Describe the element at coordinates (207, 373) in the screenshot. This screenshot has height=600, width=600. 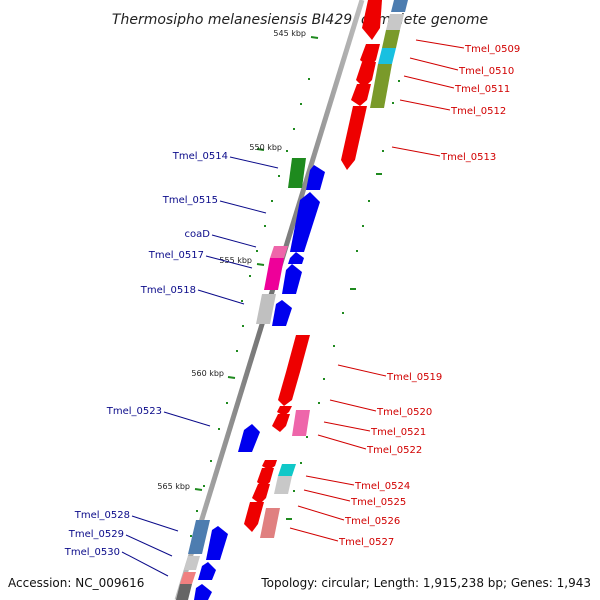
I see `tick-label: 560 kbp` at that location.